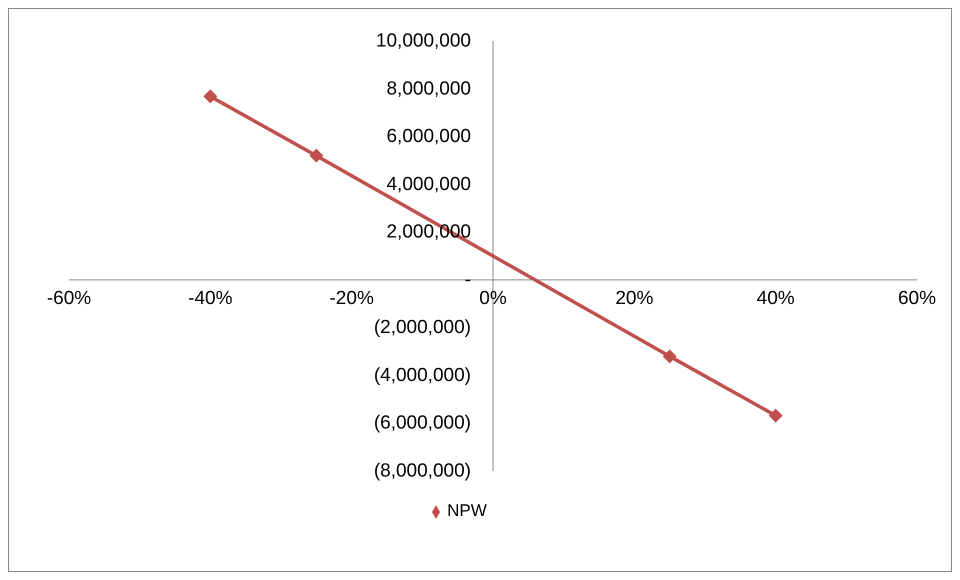  Describe the element at coordinates (428, 184) in the screenshot. I see `y-tick-label: 4,000,000` at that location.